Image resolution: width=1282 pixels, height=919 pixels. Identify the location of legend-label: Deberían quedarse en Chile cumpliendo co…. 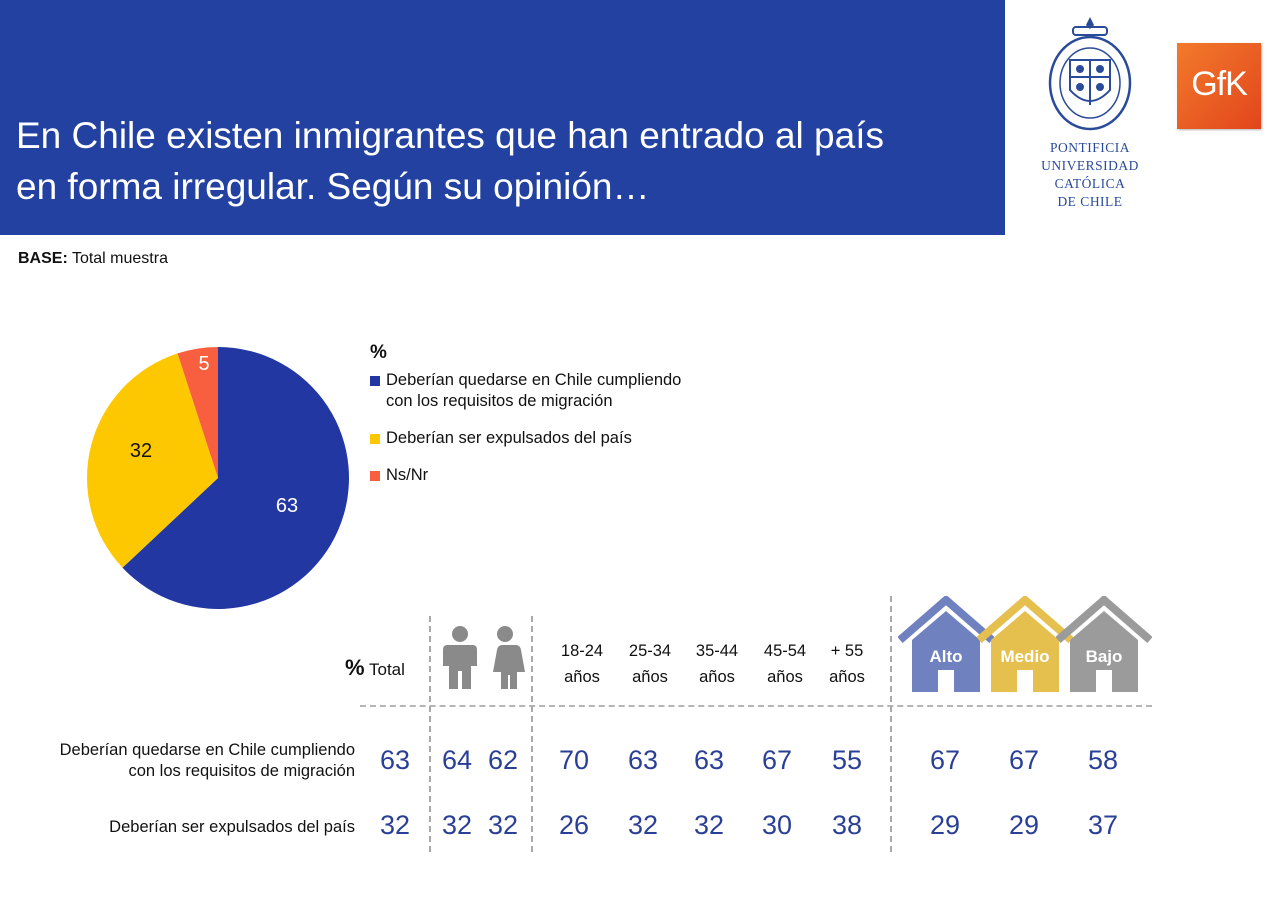
(556, 391).